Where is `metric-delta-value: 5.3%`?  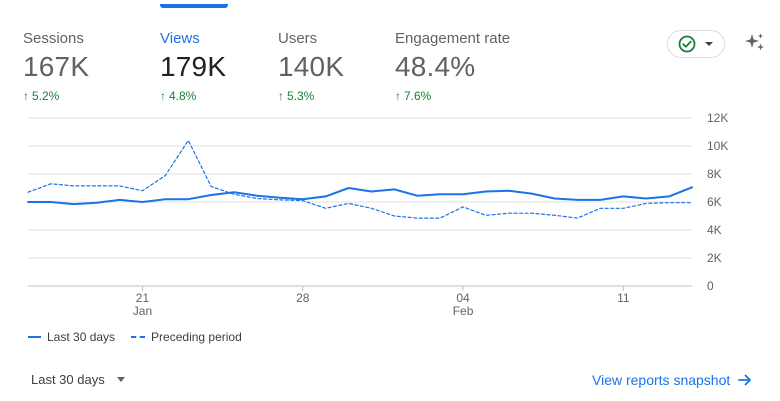 metric-delta-value: 5.3% is located at coordinates (301, 96).